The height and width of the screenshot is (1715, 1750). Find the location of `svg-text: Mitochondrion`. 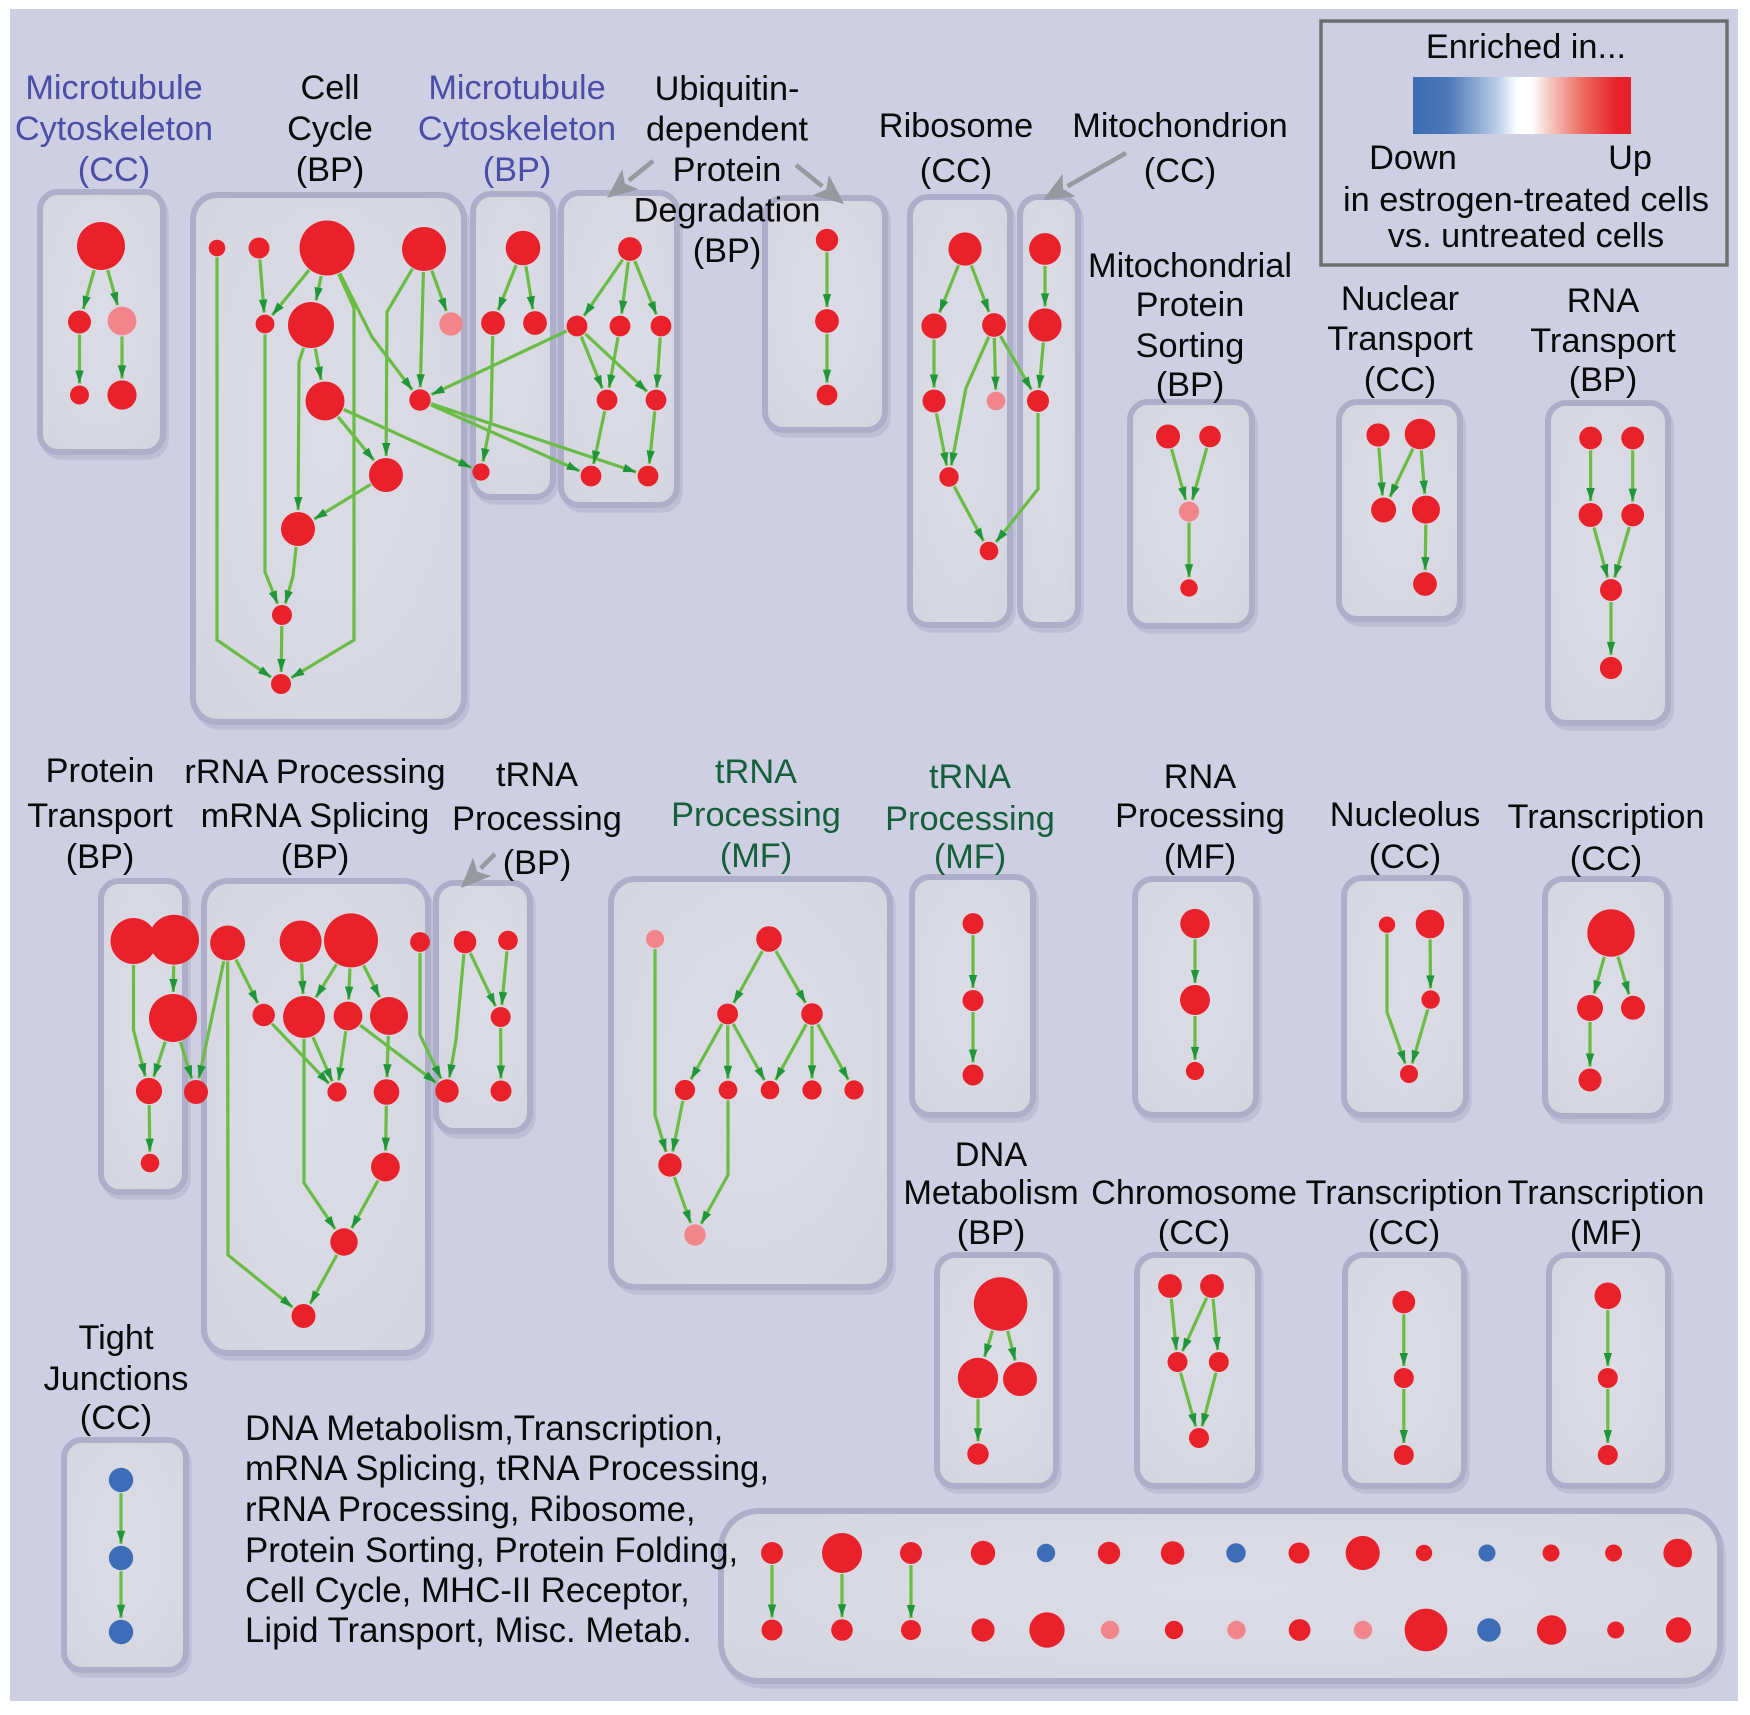

svg-text: Mitochondrion is located at coordinates (1179, 126).